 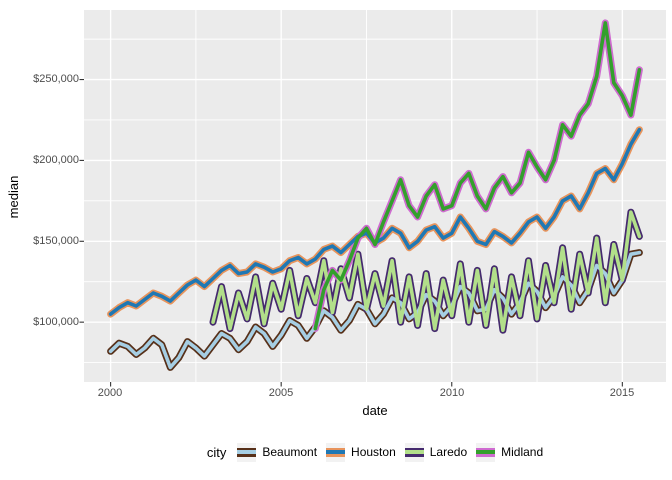 What do you see at coordinates (452, 393) in the screenshot?
I see `x-tick-label: 2010` at bounding box center [452, 393].